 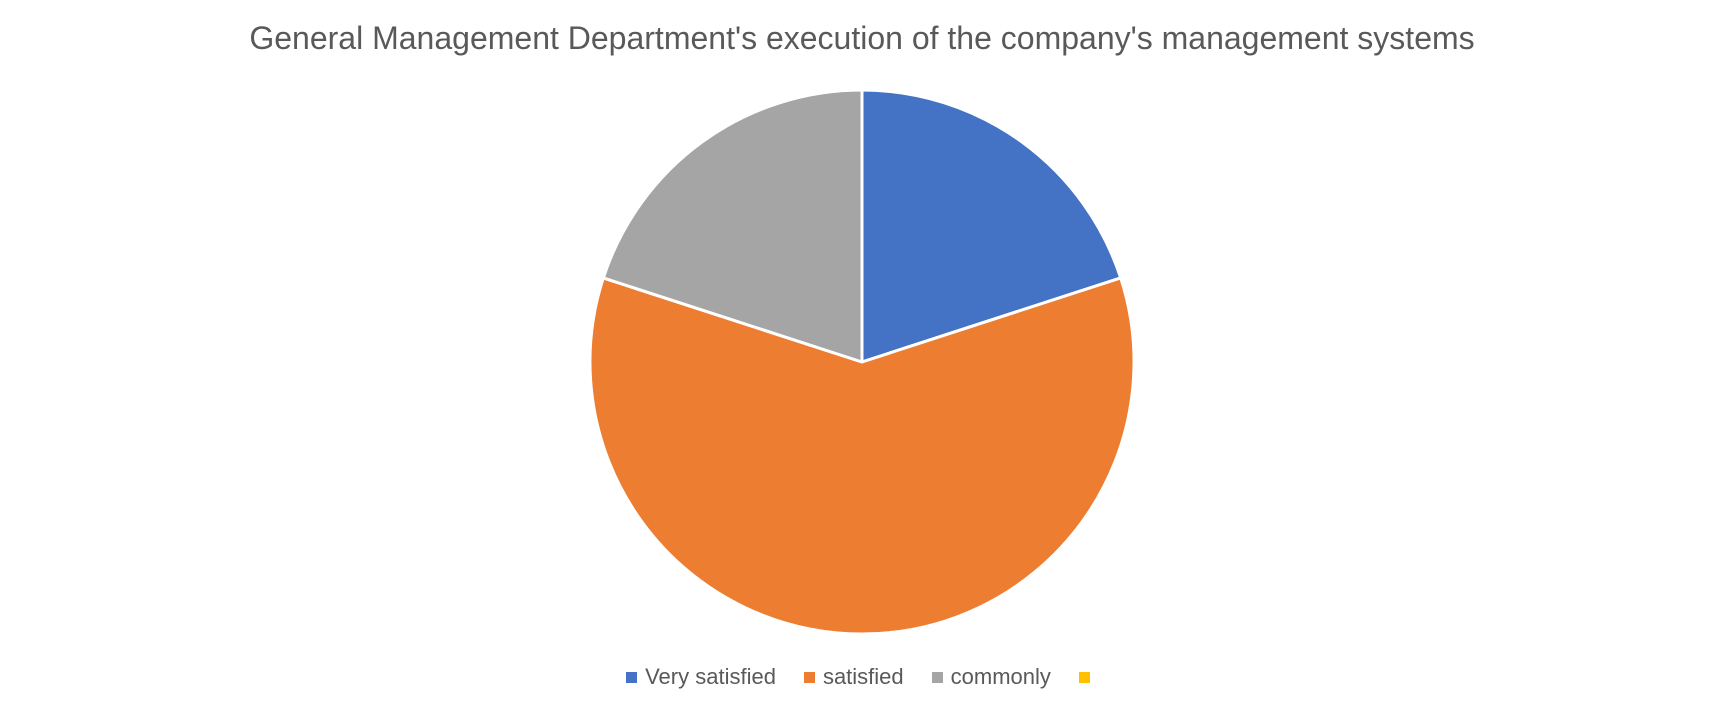 I want to click on legend-item-1: satisfied, so click(x=853, y=677).